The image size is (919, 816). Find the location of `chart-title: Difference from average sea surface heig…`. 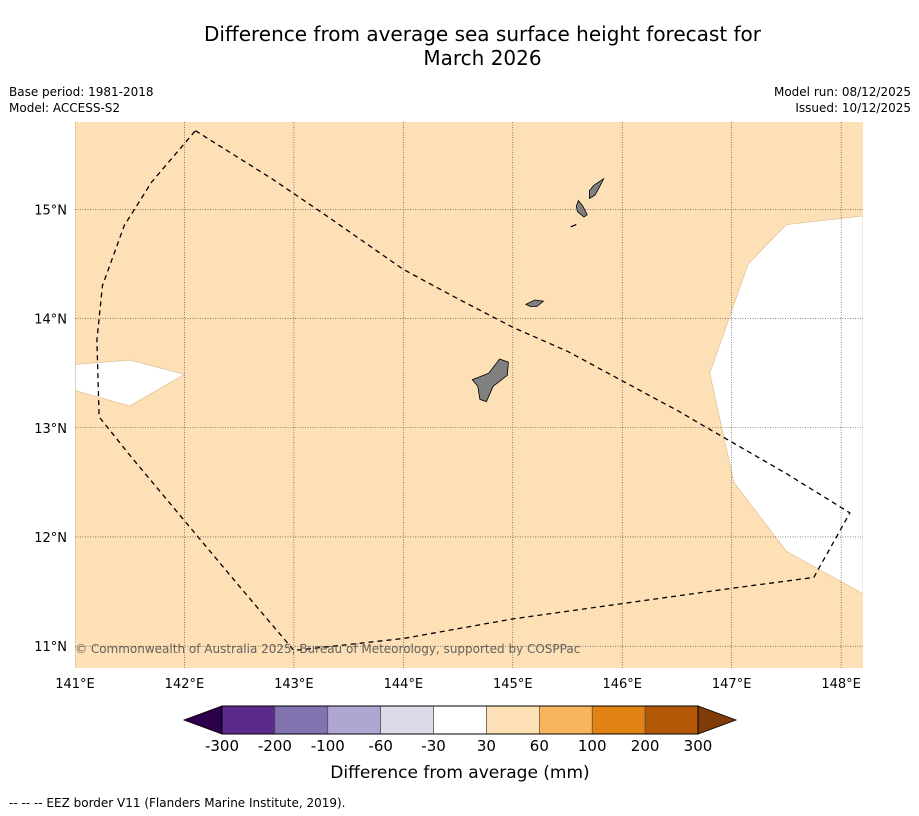

chart-title: Difference from average sea surface heig… is located at coordinates (482, 46).